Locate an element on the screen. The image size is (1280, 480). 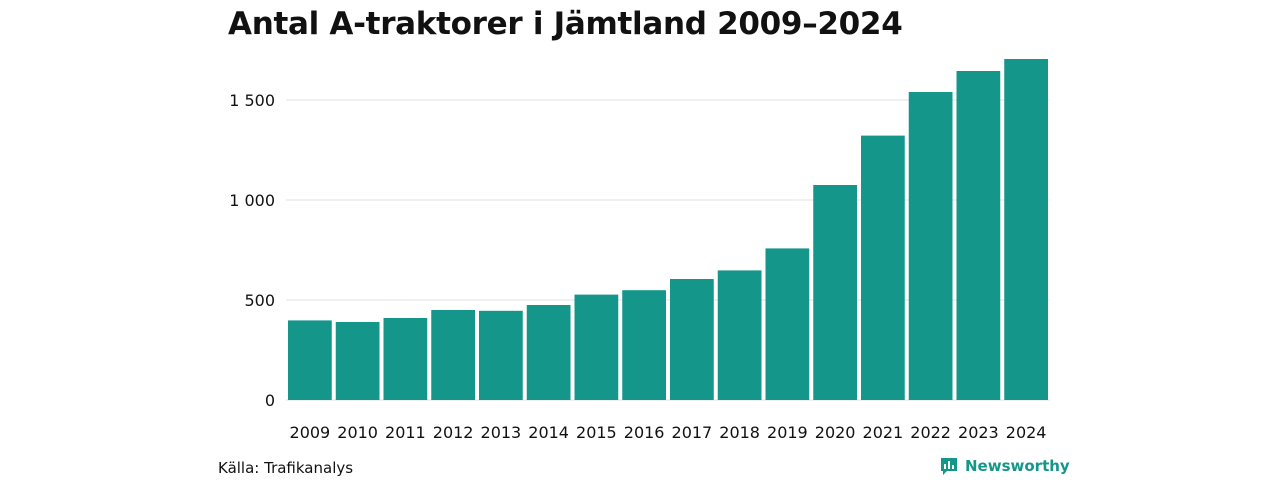
bar-2017 is located at coordinates (692, 339).